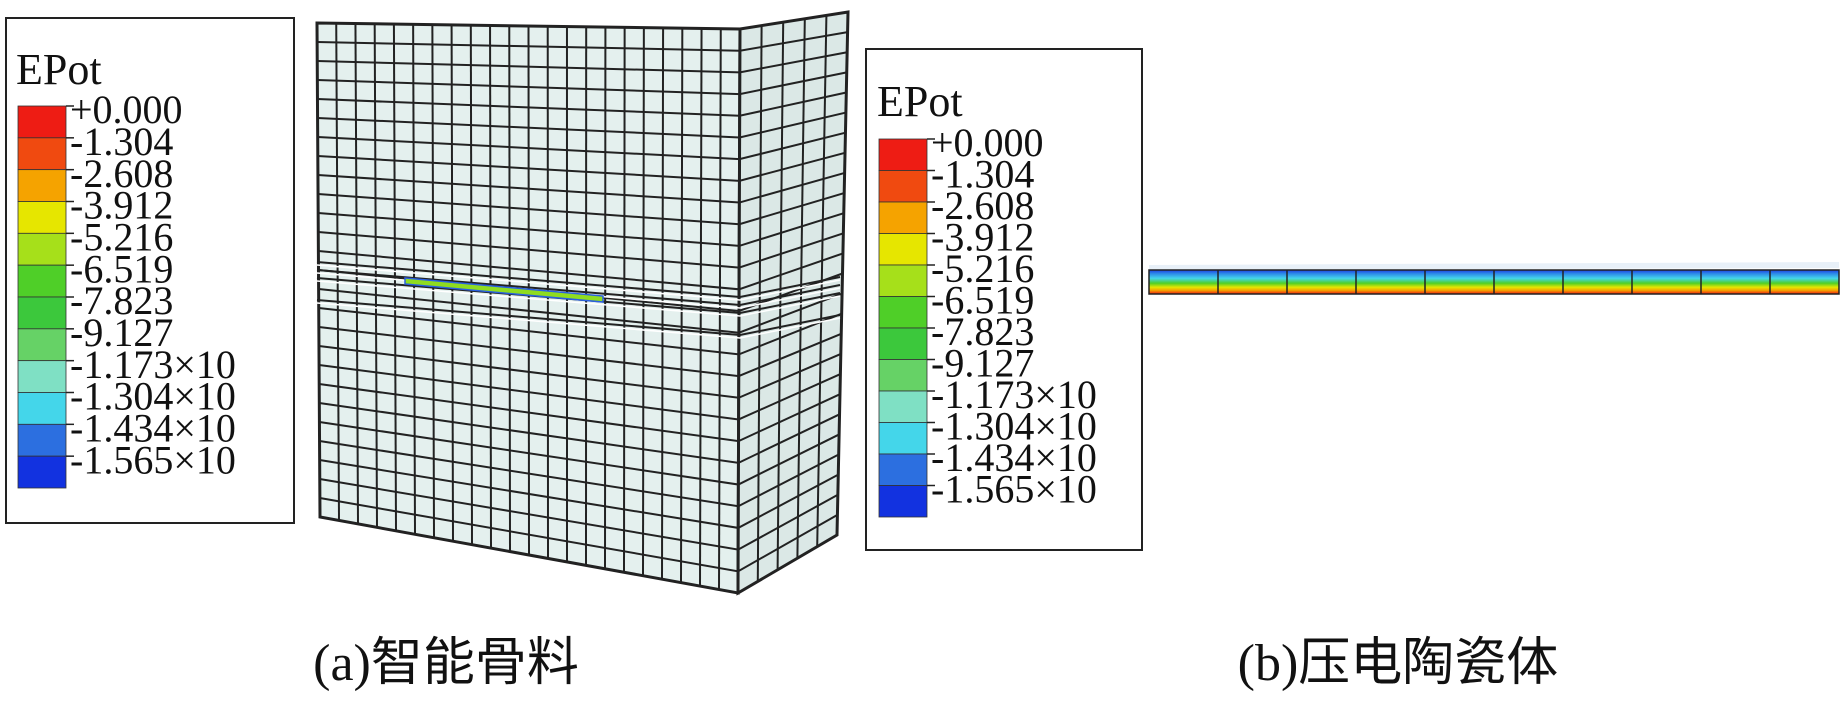 This screenshot has height=711, width=1843. I want to click on caption: (b)压电陶瓷体, so click(1398, 663).